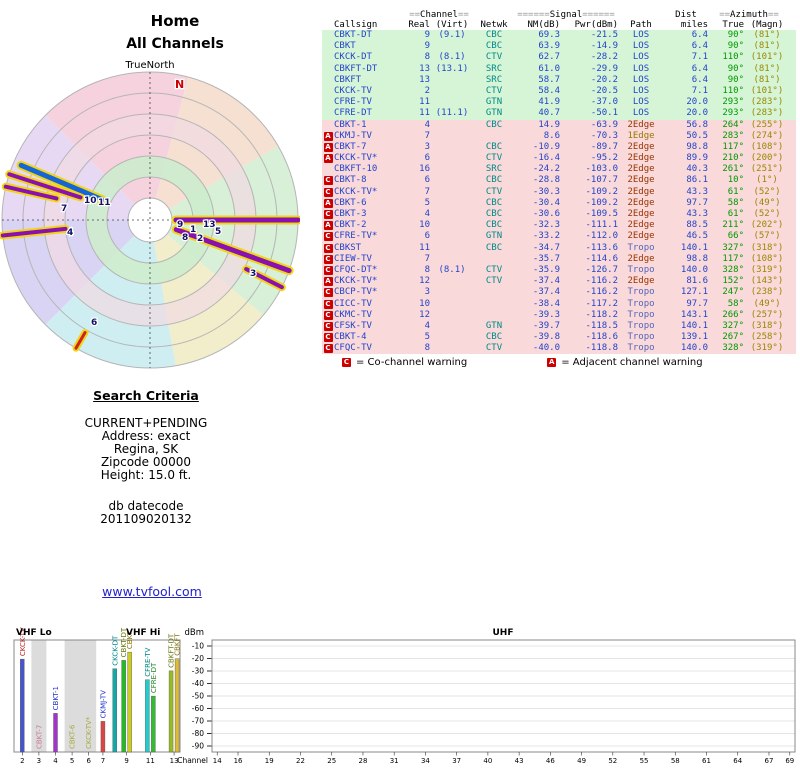 This screenshot has height=768, width=800. Describe the element at coordinates (767, 57) in the screenshot. I see `cell-magn: (101°)` at that location.